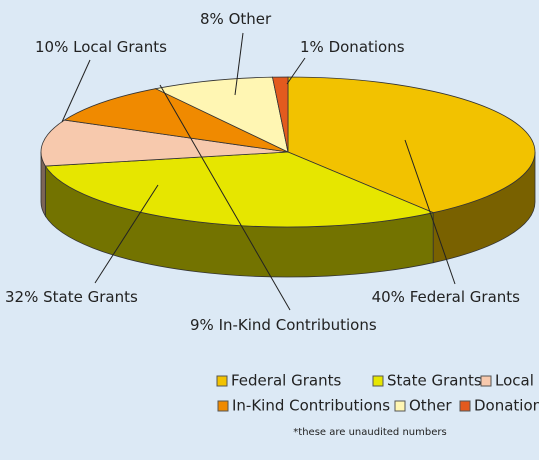  Describe the element at coordinates (434, 381) in the screenshot. I see `legend-label: State Grants` at that location.